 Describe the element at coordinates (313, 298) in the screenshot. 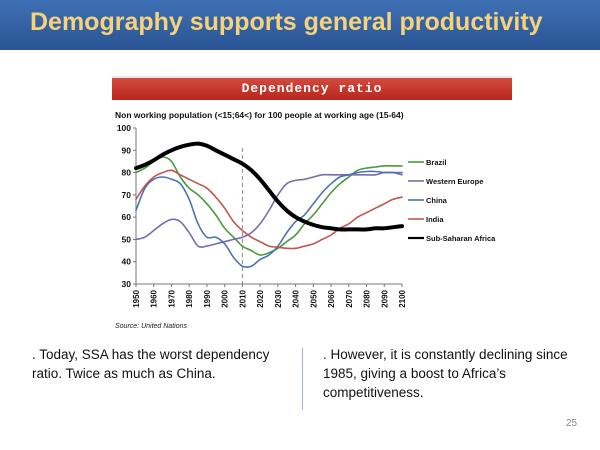

I see `x-tick-label: 2050` at that location.